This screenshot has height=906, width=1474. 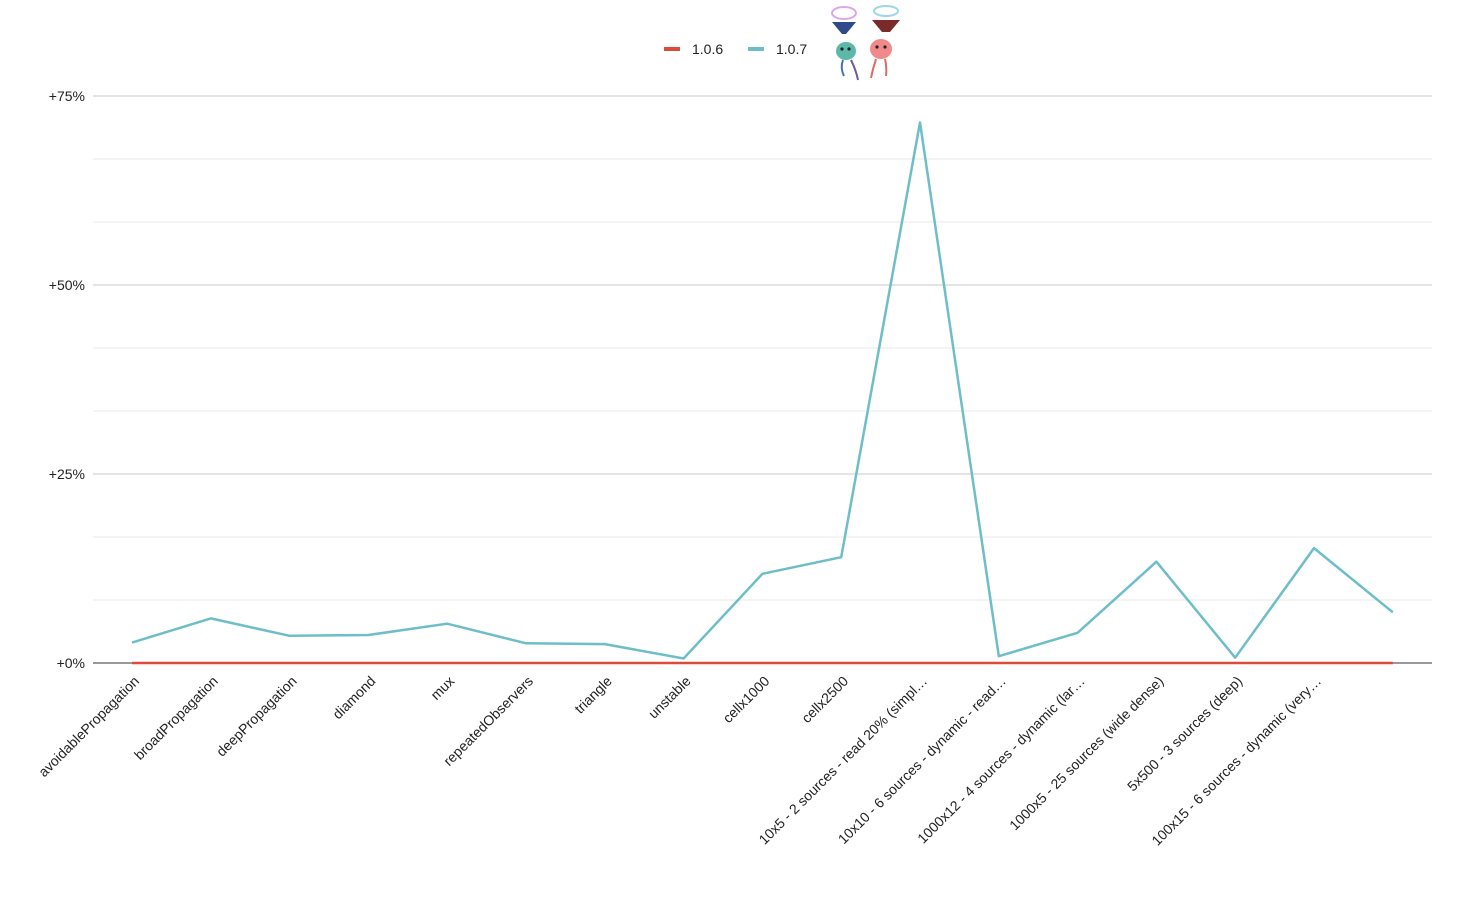 What do you see at coordinates (442, 688) in the screenshot?
I see `x-tick-label: mux` at bounding box center [442, 688].